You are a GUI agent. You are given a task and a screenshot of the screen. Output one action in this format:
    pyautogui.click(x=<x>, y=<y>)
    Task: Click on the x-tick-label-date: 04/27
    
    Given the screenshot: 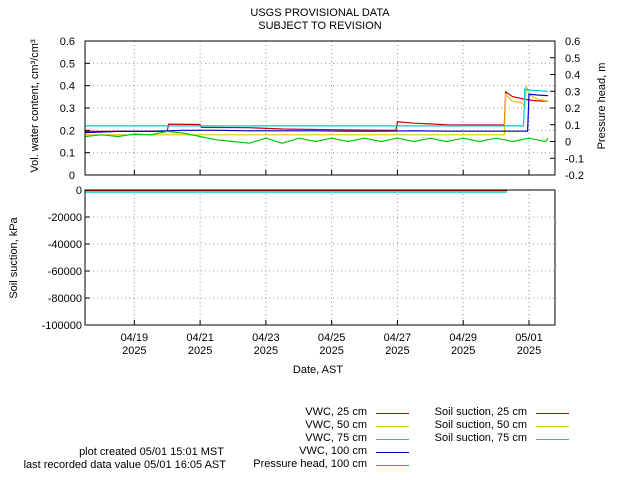 What is the action you would take?
    pyautogui.click(x=398, y=338)
    